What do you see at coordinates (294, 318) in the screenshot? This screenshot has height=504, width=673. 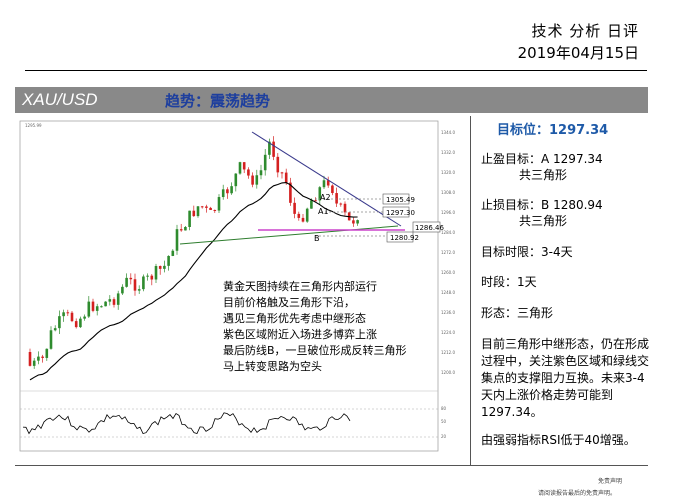 I see `commentary-line-3: 遇见三角形优先考虑中继形态` at bounding box center [294, 318].